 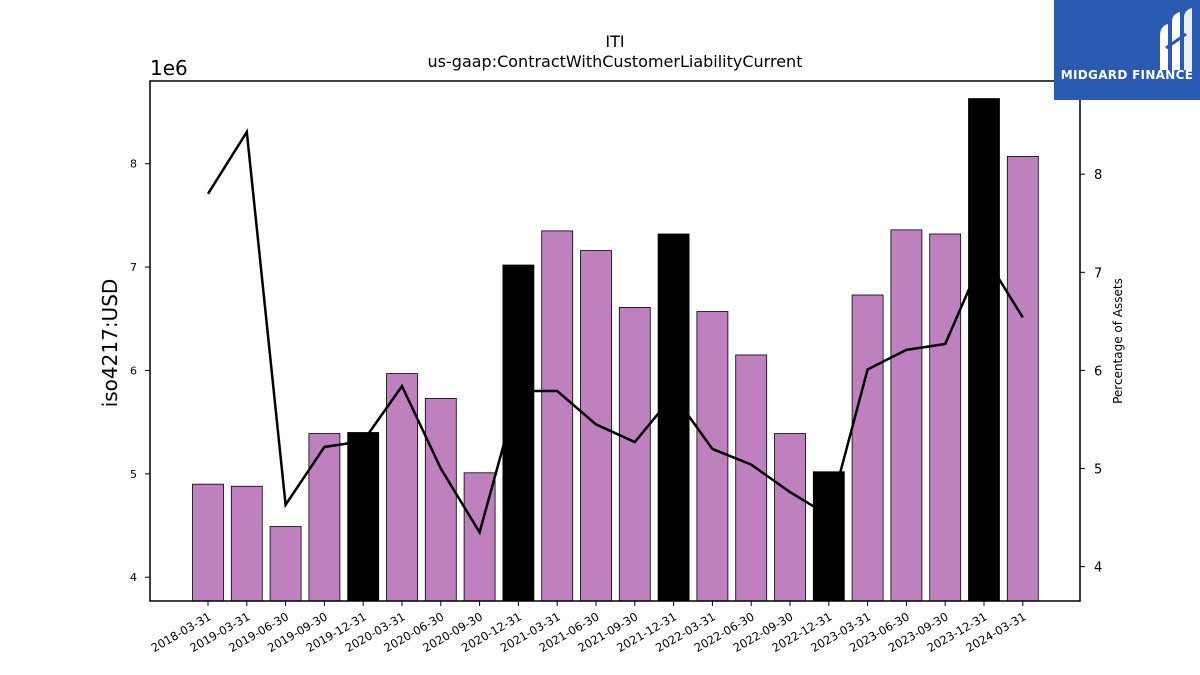 What do you see at coordinates (1098, 470) in the screenshot?
I see `y2-tick-label: 5` at bounding box center [1098, 470].